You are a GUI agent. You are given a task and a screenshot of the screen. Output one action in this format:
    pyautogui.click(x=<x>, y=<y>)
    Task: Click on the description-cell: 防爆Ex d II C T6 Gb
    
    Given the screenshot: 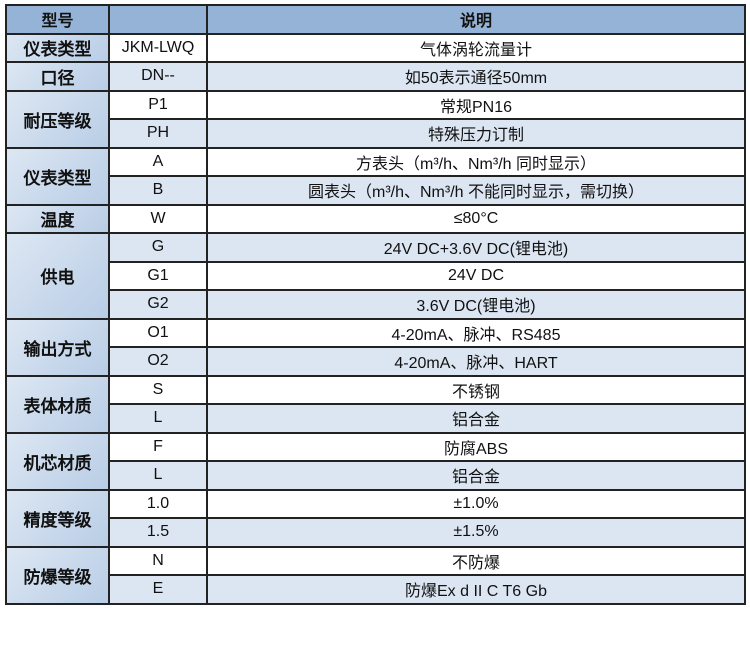 What is the action you would take?
    pyautogui.click(x=476, y=589)
    